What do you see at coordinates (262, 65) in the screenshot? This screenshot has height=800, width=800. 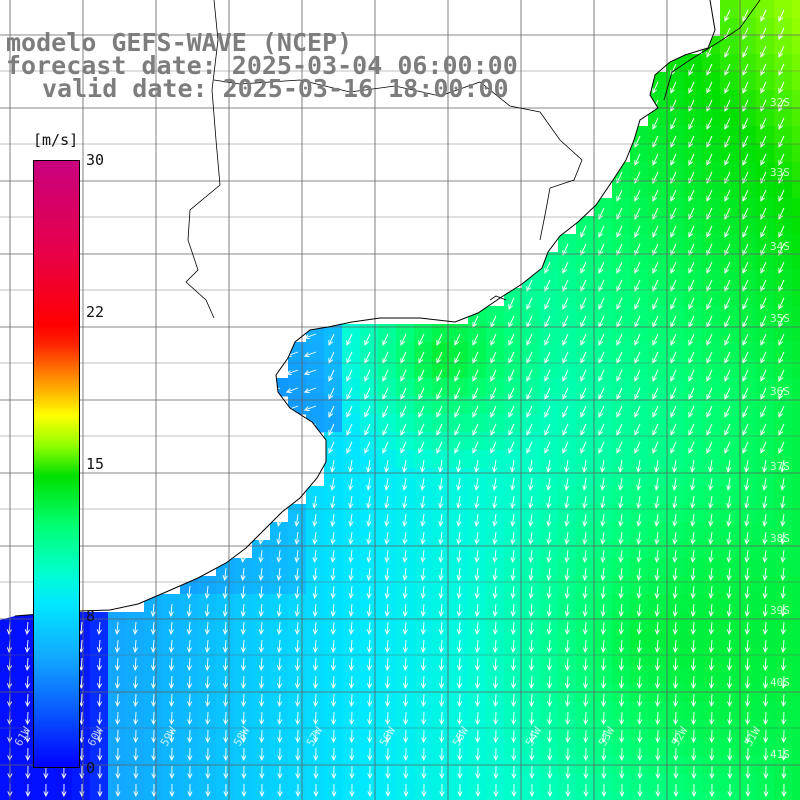 I see `forecast-date: forecast date: 2025-03-04 06:00:00` at bounding box center [262, 65].